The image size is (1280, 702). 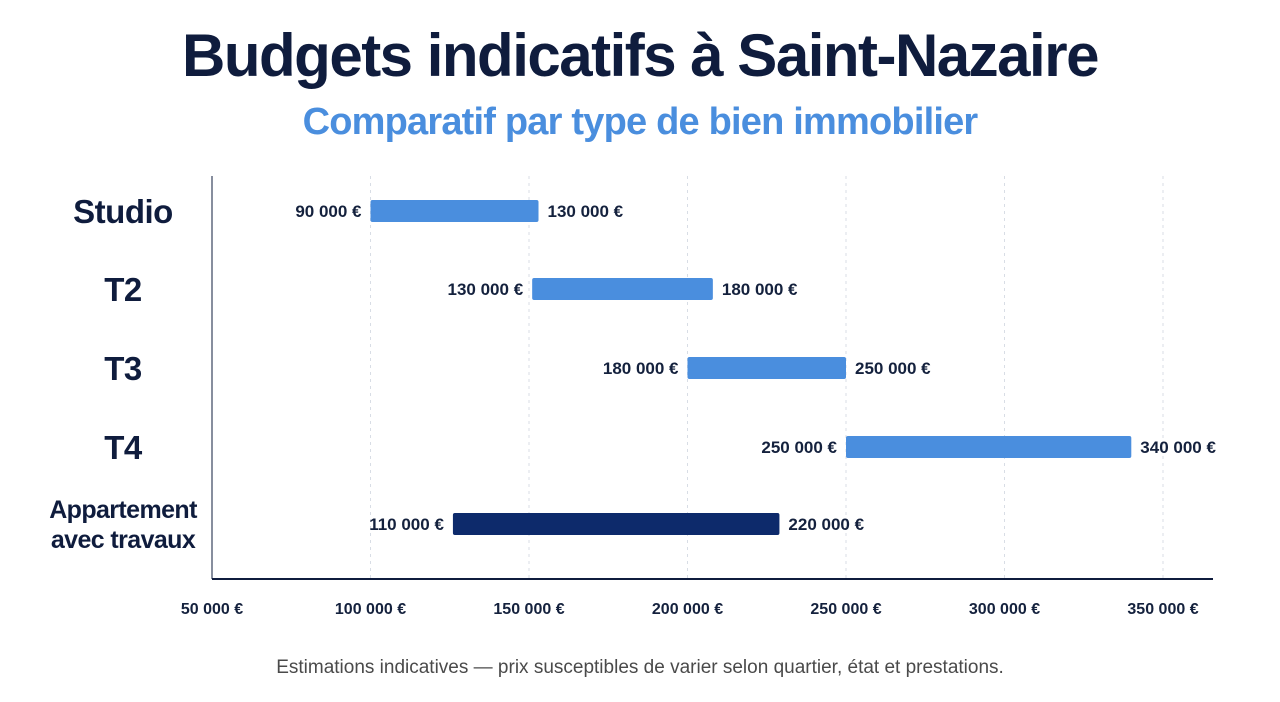 I want to click on category-label-line: T4, so click(x=123, y=447).